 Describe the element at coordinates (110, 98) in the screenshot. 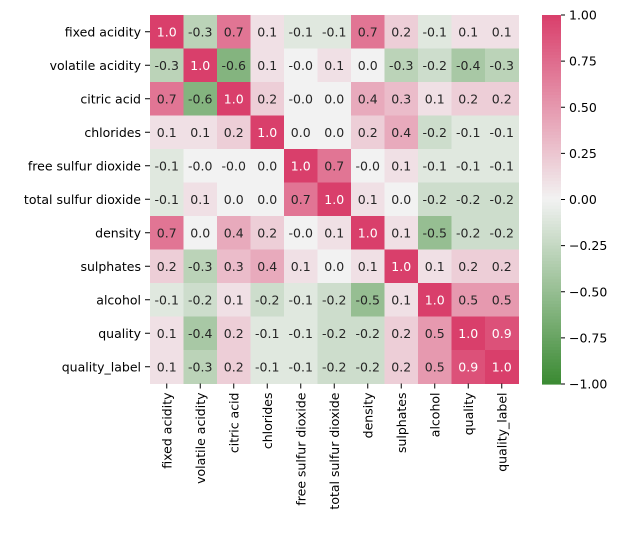

I see `y-tick-label: citric acid` at that location.